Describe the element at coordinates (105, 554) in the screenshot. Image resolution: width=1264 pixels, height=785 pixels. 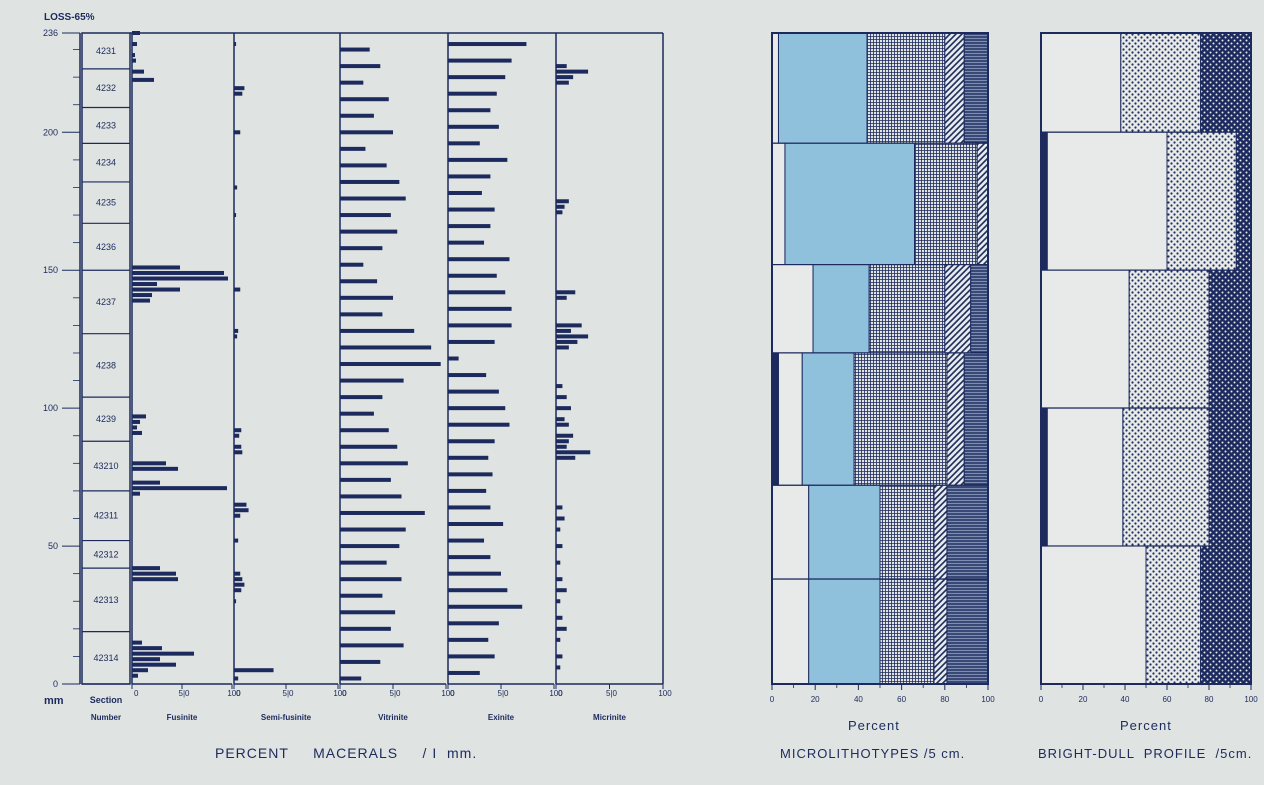
I see `section-id-label: 42312` at that location.